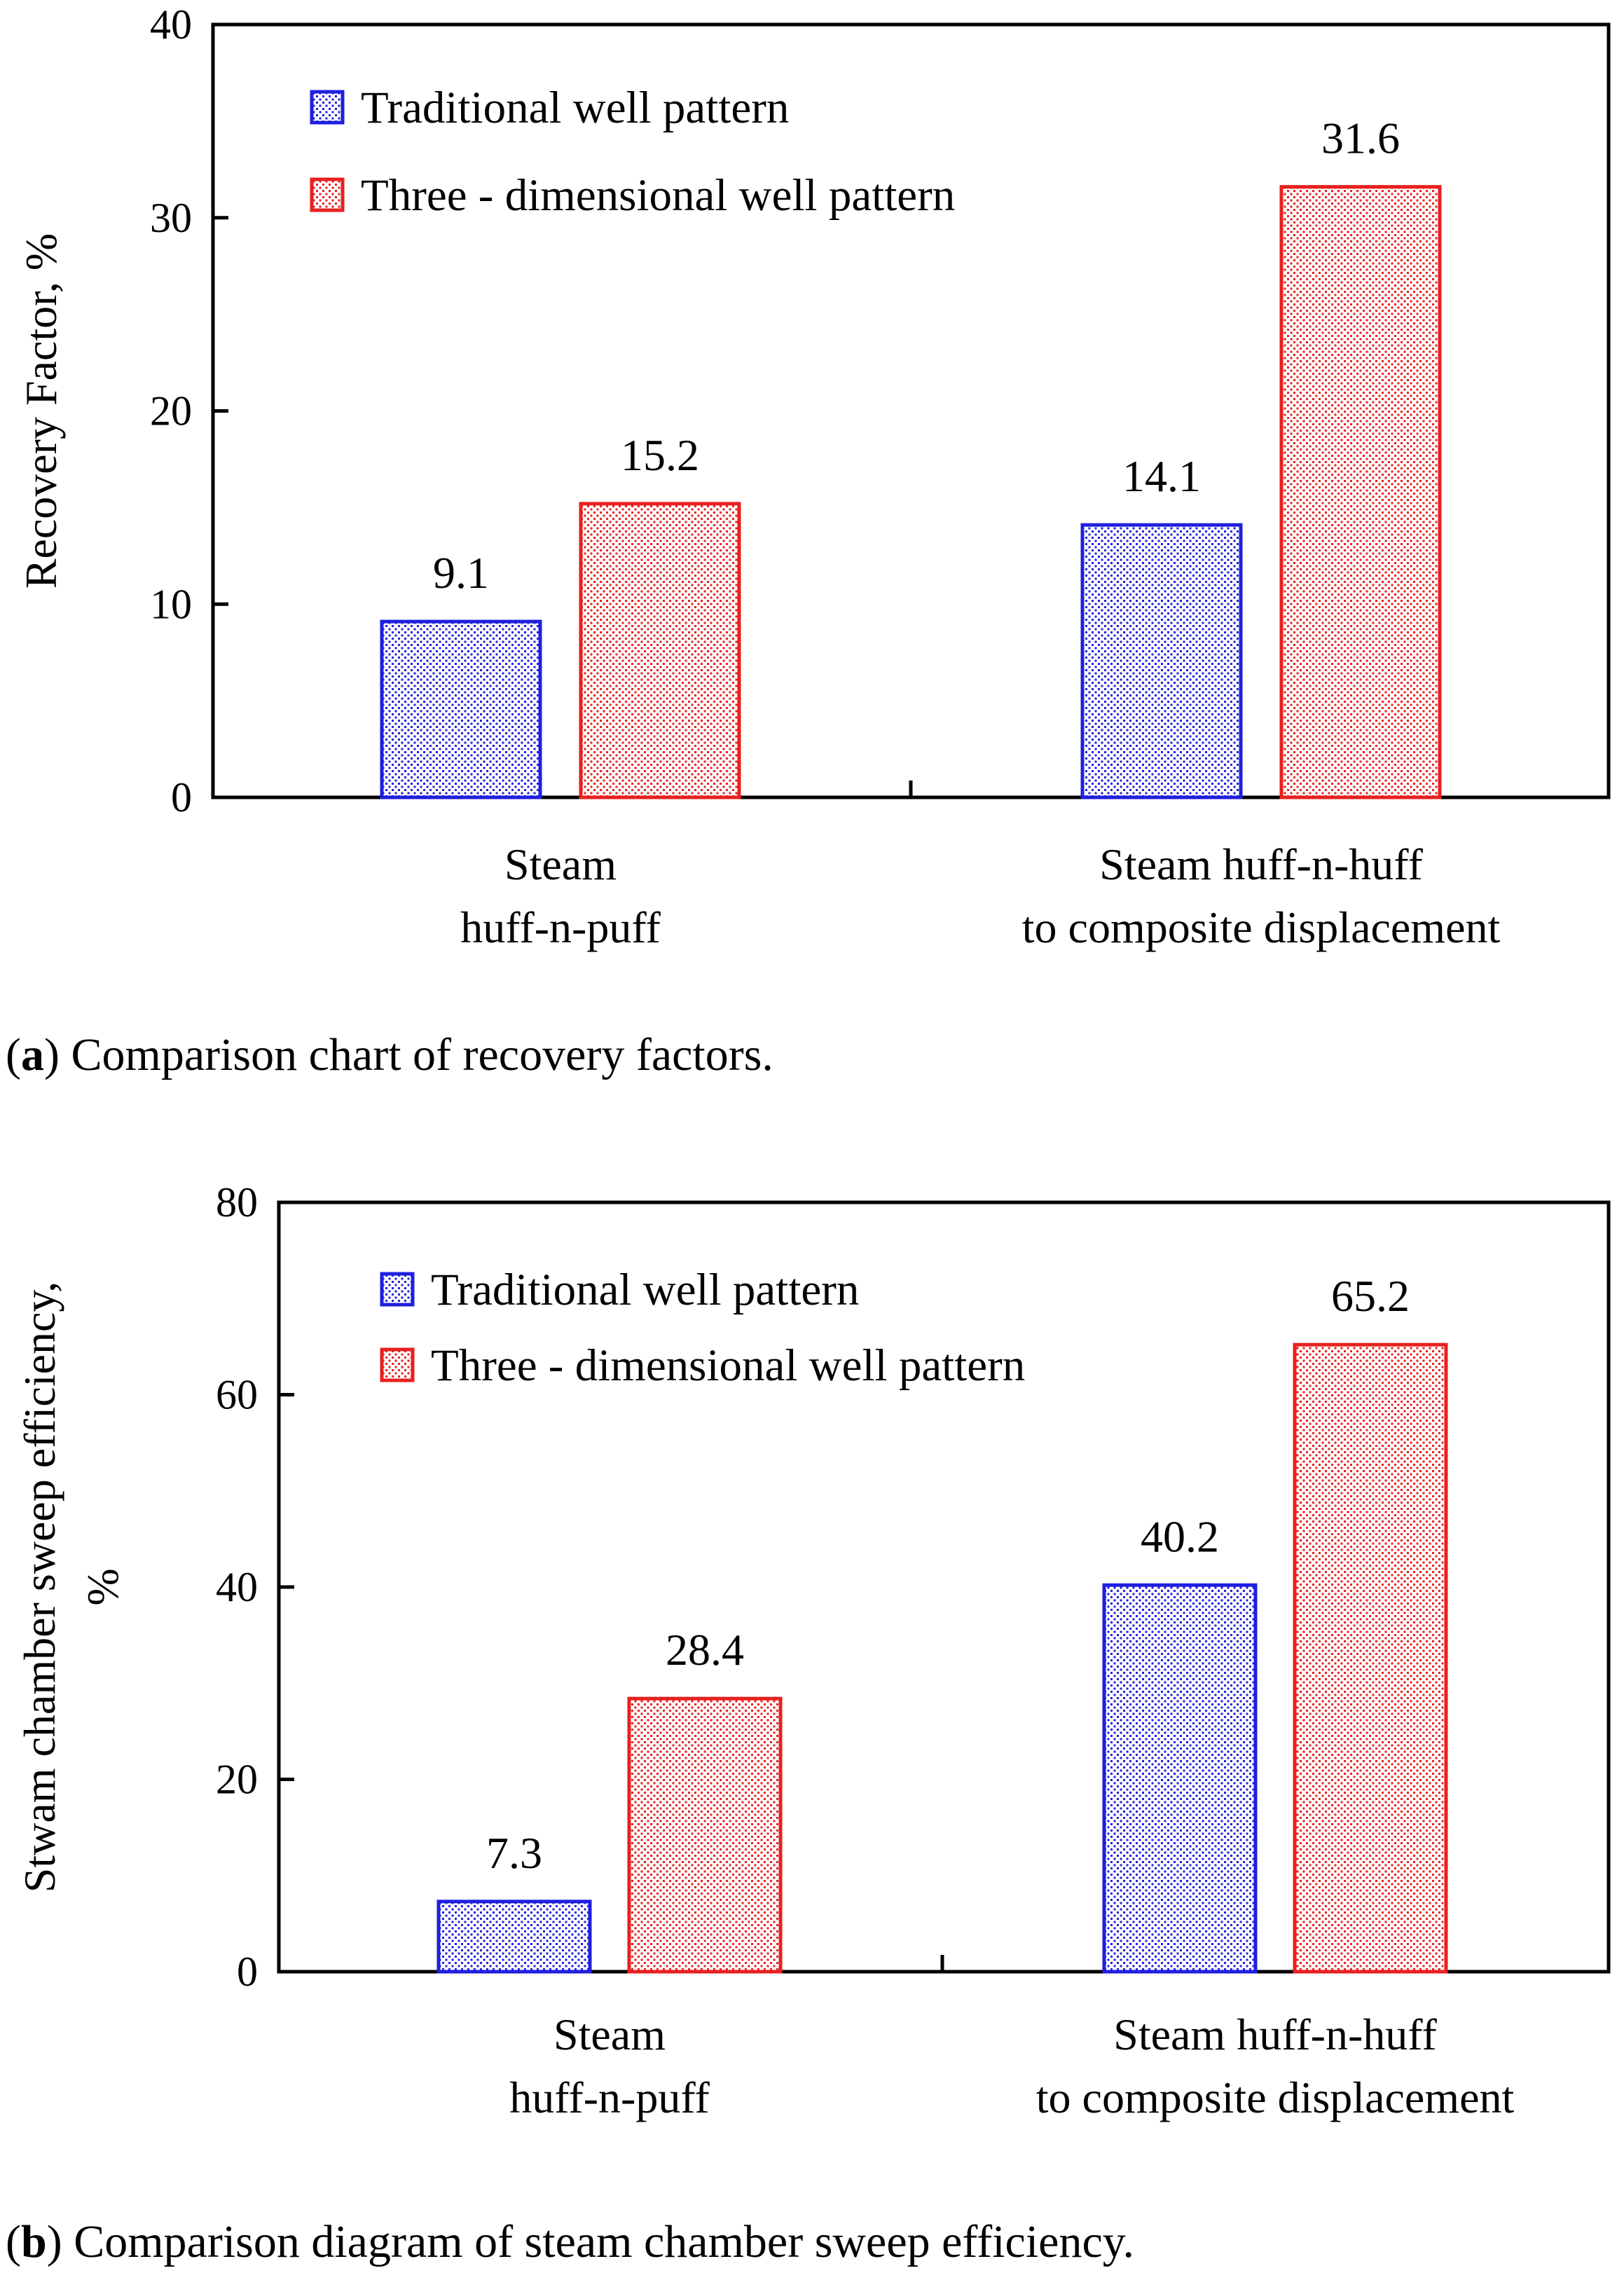 The height and width of the screenshot is (2287, 1624). I want to click on y-axis-label: Recovery Factor, %, so click(41, 411).